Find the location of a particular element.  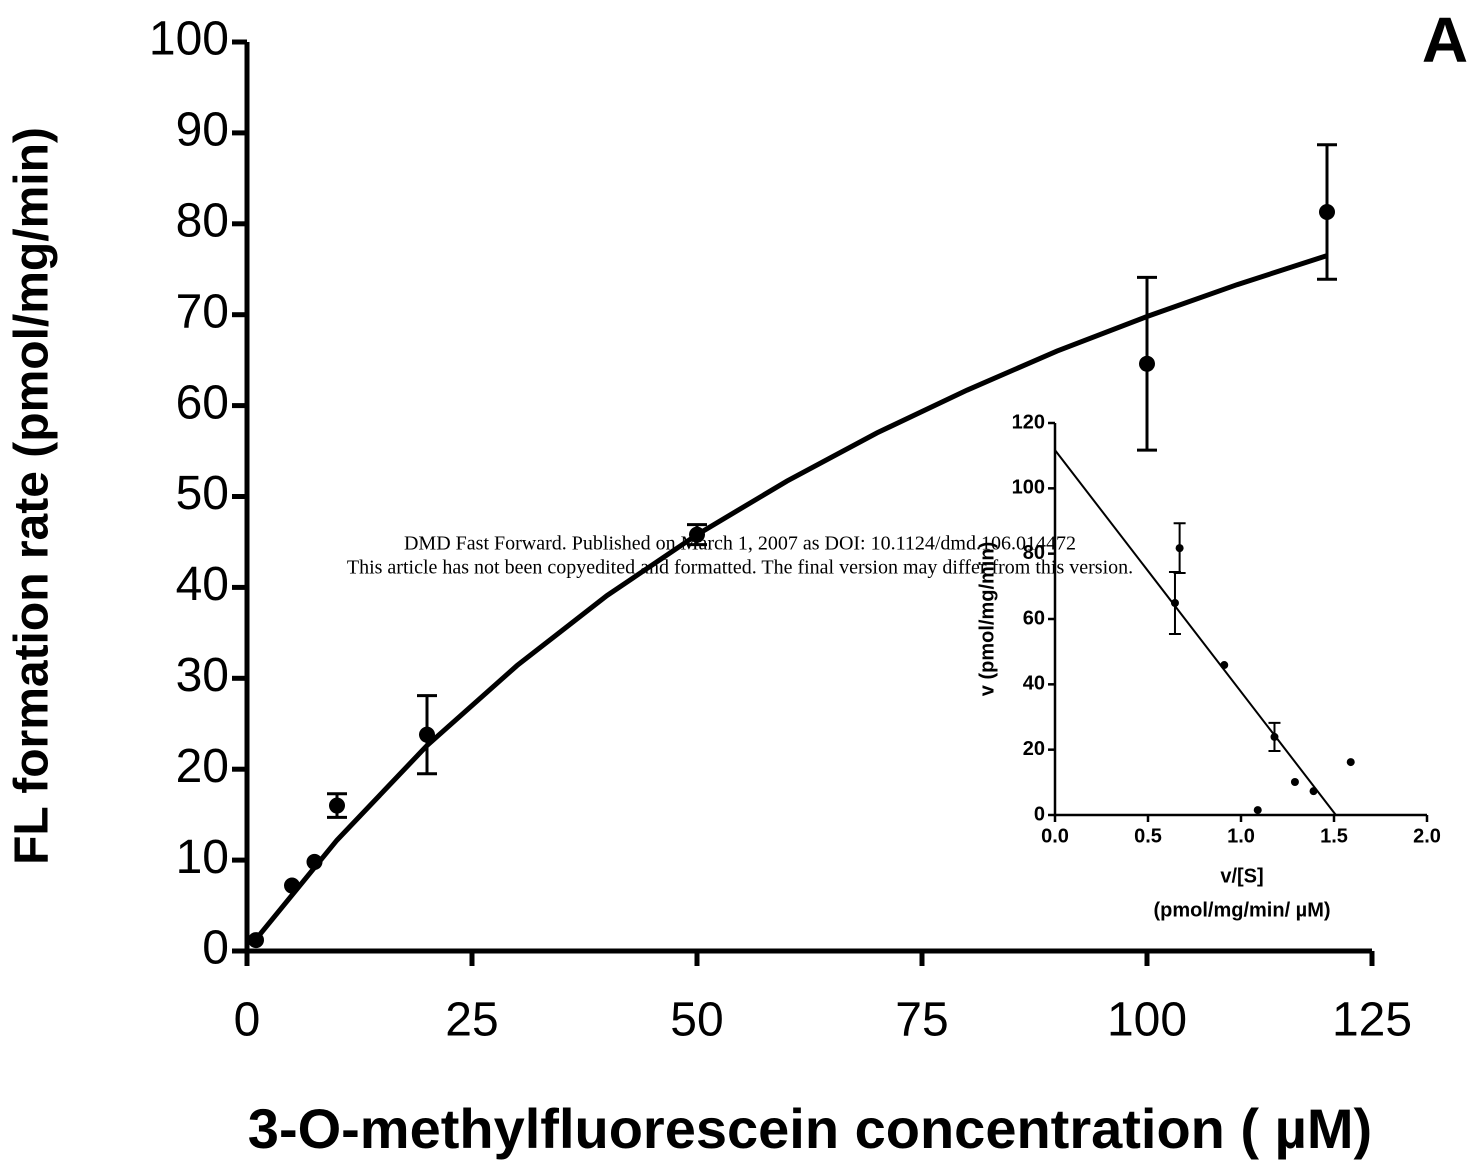

x-tick-label: 0.0 is located at coordinates (1055, 836).